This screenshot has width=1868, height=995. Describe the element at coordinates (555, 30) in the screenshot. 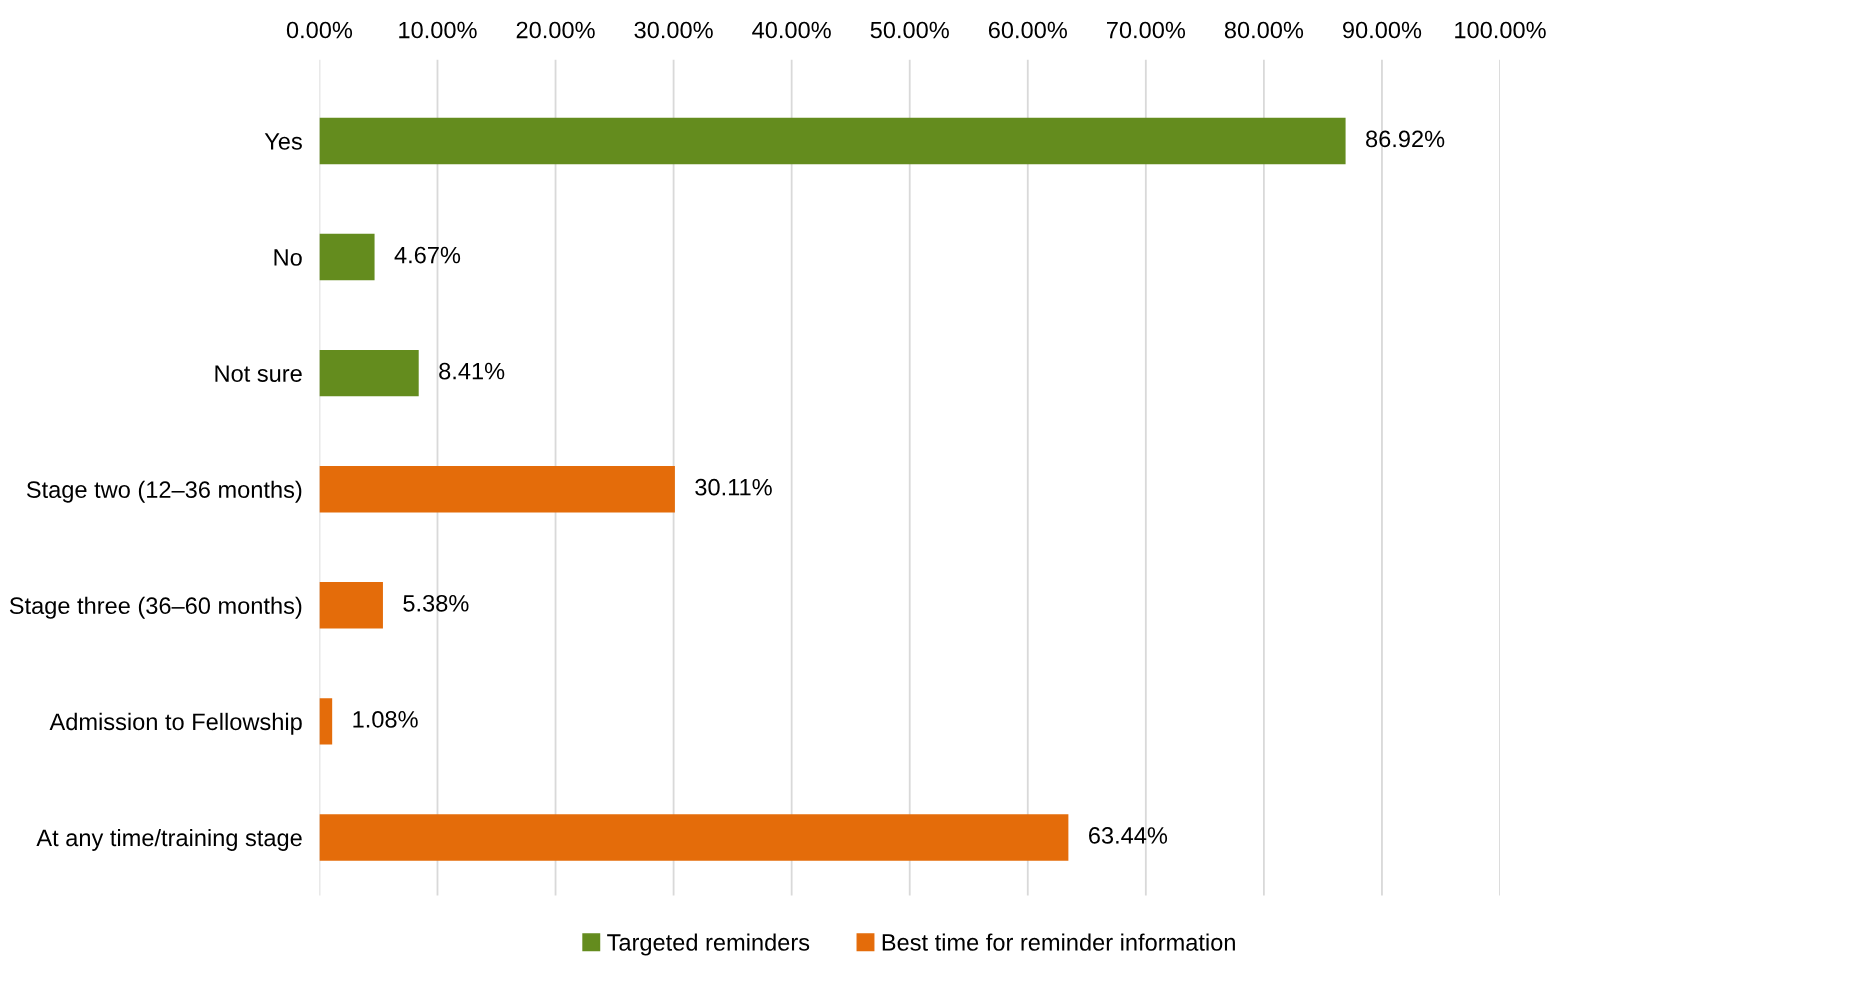

I see `x-tick-label: 20.00%` at that location.